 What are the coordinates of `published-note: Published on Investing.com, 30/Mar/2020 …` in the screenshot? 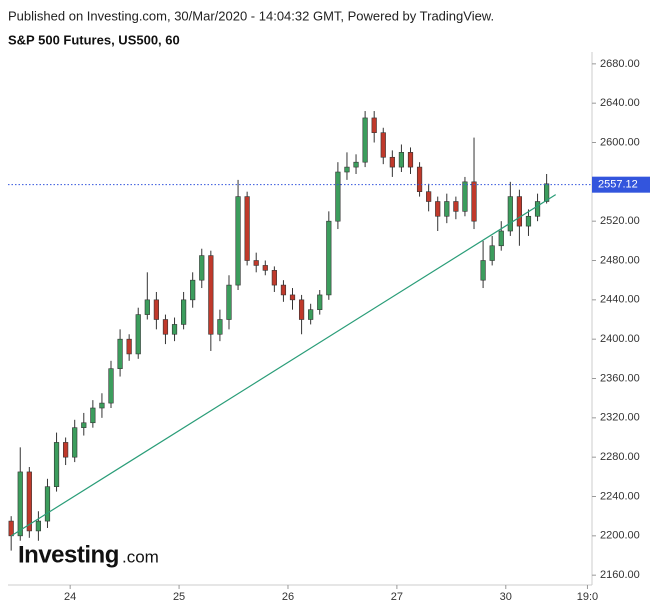 It's located at (251, 15).